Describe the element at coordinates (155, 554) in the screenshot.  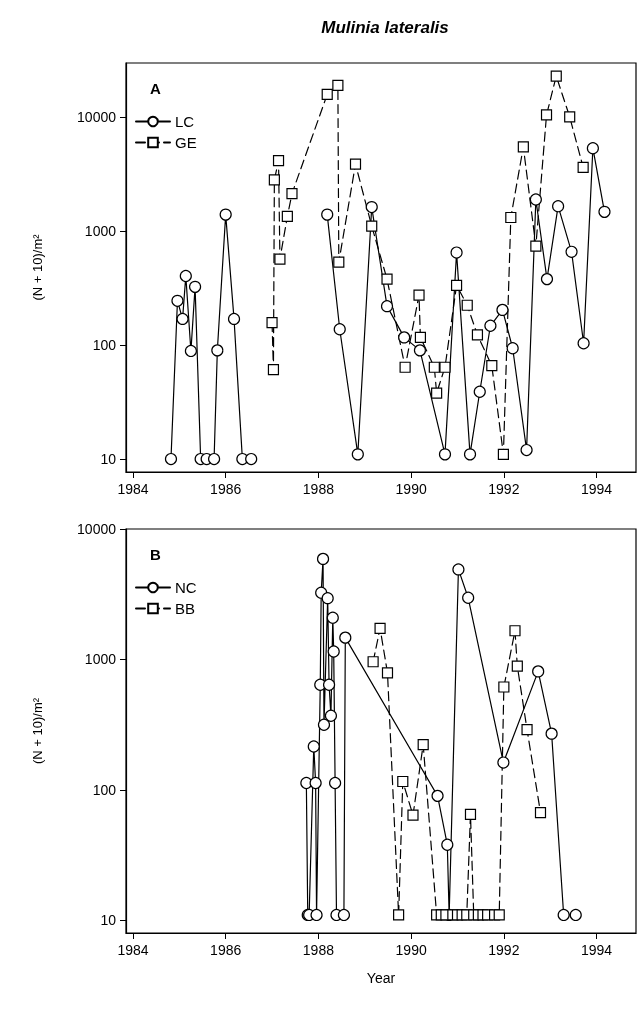
I see `annotation: B` at that location.